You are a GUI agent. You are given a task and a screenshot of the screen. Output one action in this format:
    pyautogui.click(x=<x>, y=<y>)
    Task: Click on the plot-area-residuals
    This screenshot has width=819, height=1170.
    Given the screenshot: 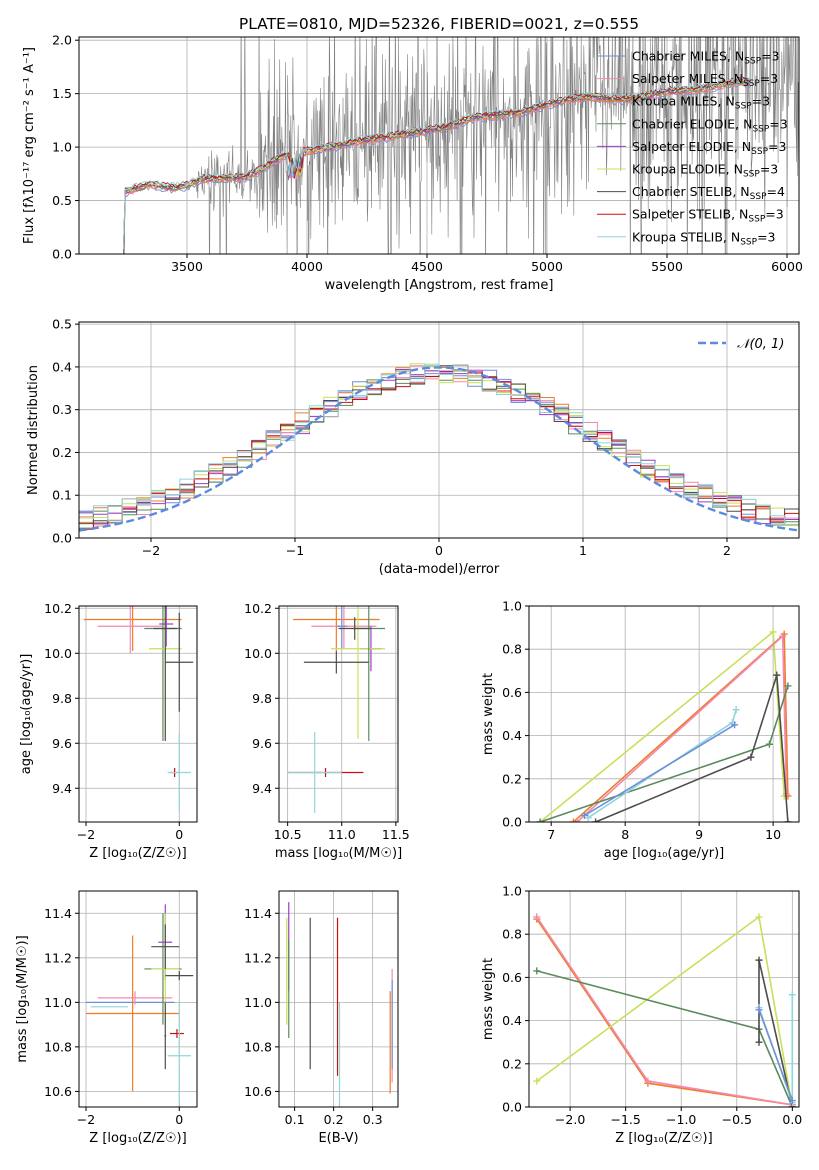 What is the action you would take?
    pyautogui.click(x=439, y=447)
    